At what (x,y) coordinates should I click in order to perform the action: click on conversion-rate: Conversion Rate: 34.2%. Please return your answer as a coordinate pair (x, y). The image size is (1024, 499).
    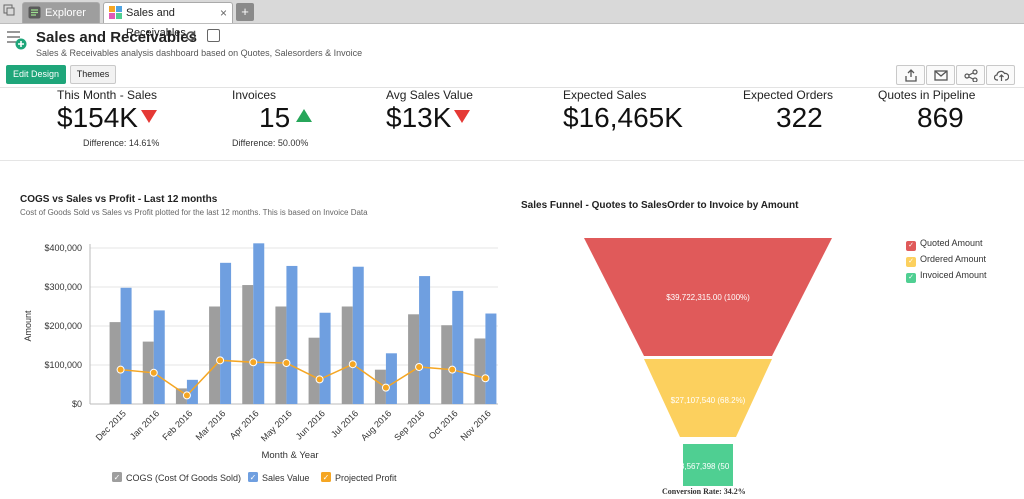
    Looking at the image, I should click on (704, 491).